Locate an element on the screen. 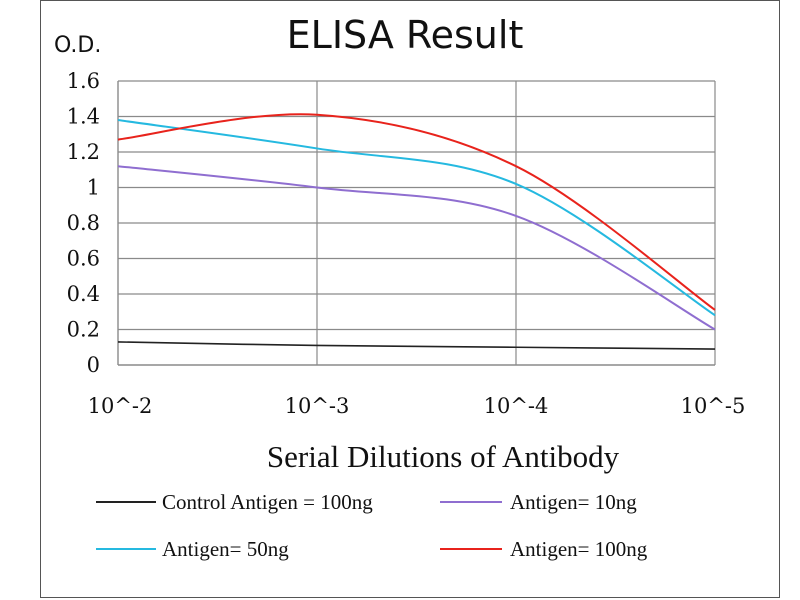  legend-label: Control Antigen = 100ng is located at coordinates (267, 502).